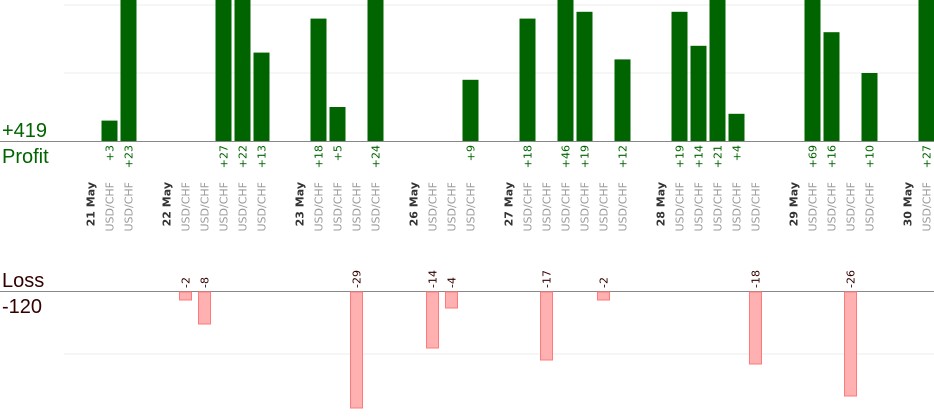  Describe the element at coordinates (205, 282) in the screenshot. I see `loss-value-label: -8` at that location.